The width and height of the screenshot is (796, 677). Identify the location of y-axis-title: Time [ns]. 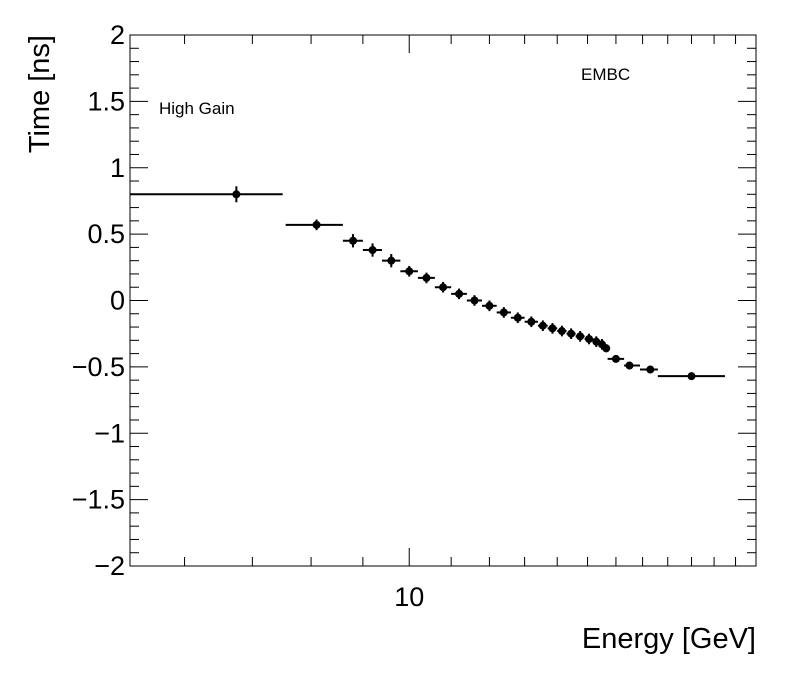
(40, 94).